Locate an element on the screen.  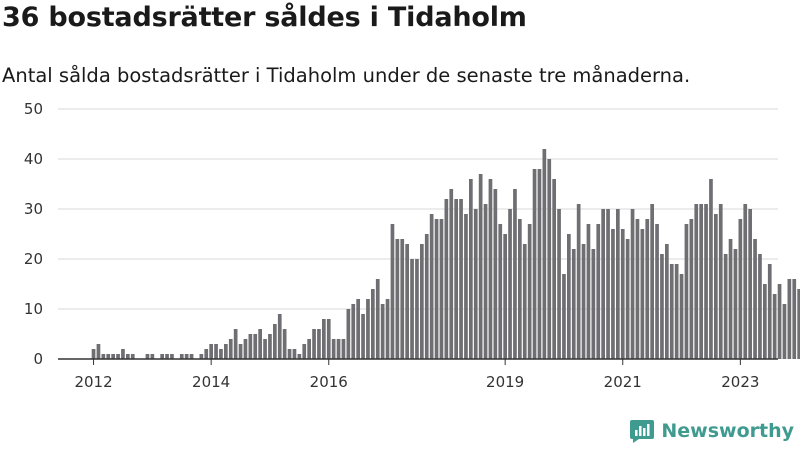
y-tick-label-30: 30 is located at coordinates (33, 209).